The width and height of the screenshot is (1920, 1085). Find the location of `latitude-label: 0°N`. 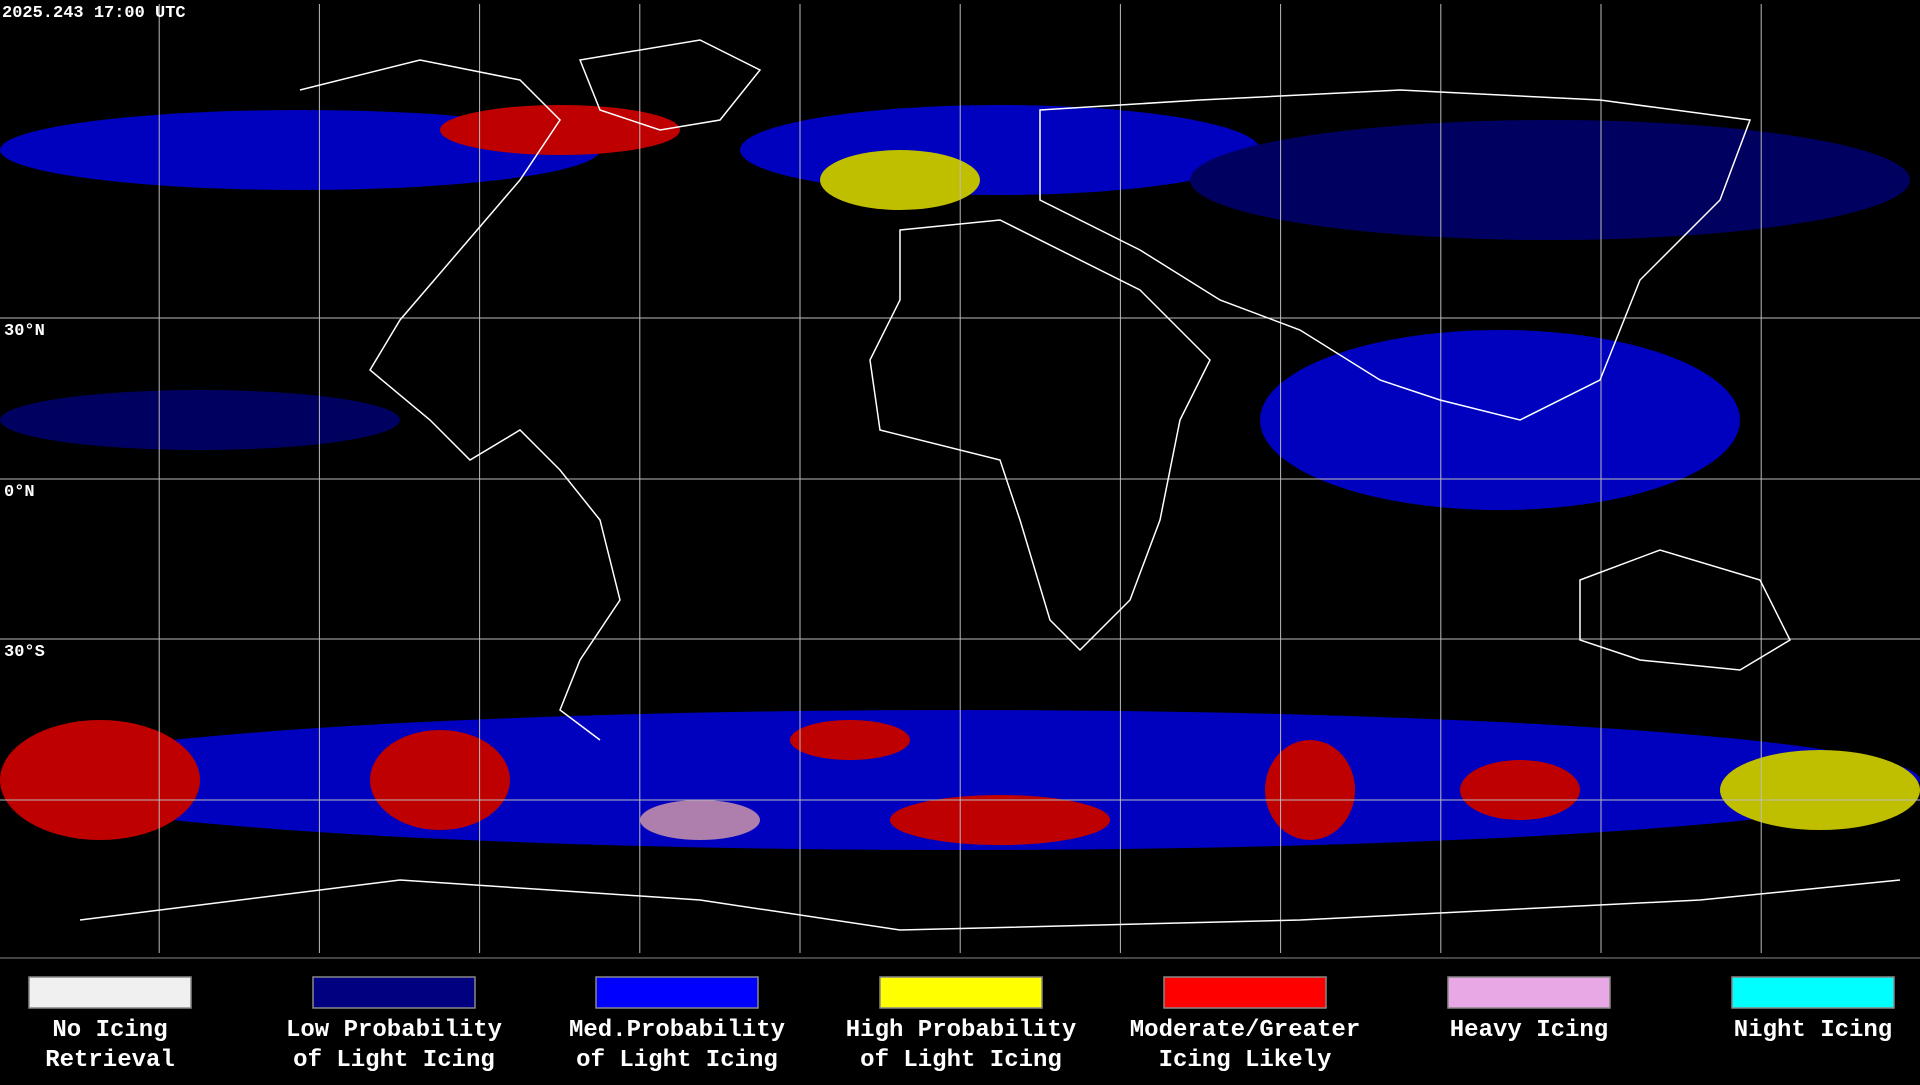

latitude-label: 0°N is located at coordinates (19, 492).